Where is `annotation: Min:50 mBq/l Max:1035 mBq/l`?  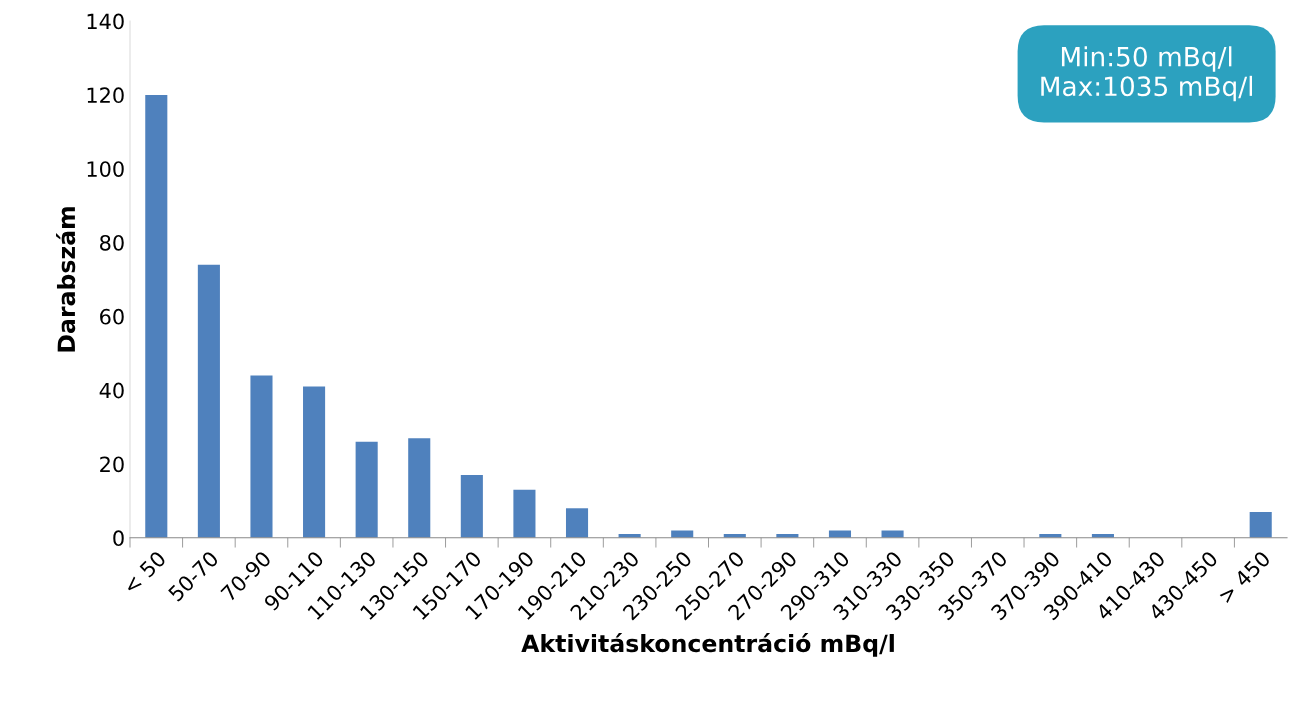 annotation: Min:50 mBq/l Max:1035 mBq/l is located at coordinates (1147, 74).